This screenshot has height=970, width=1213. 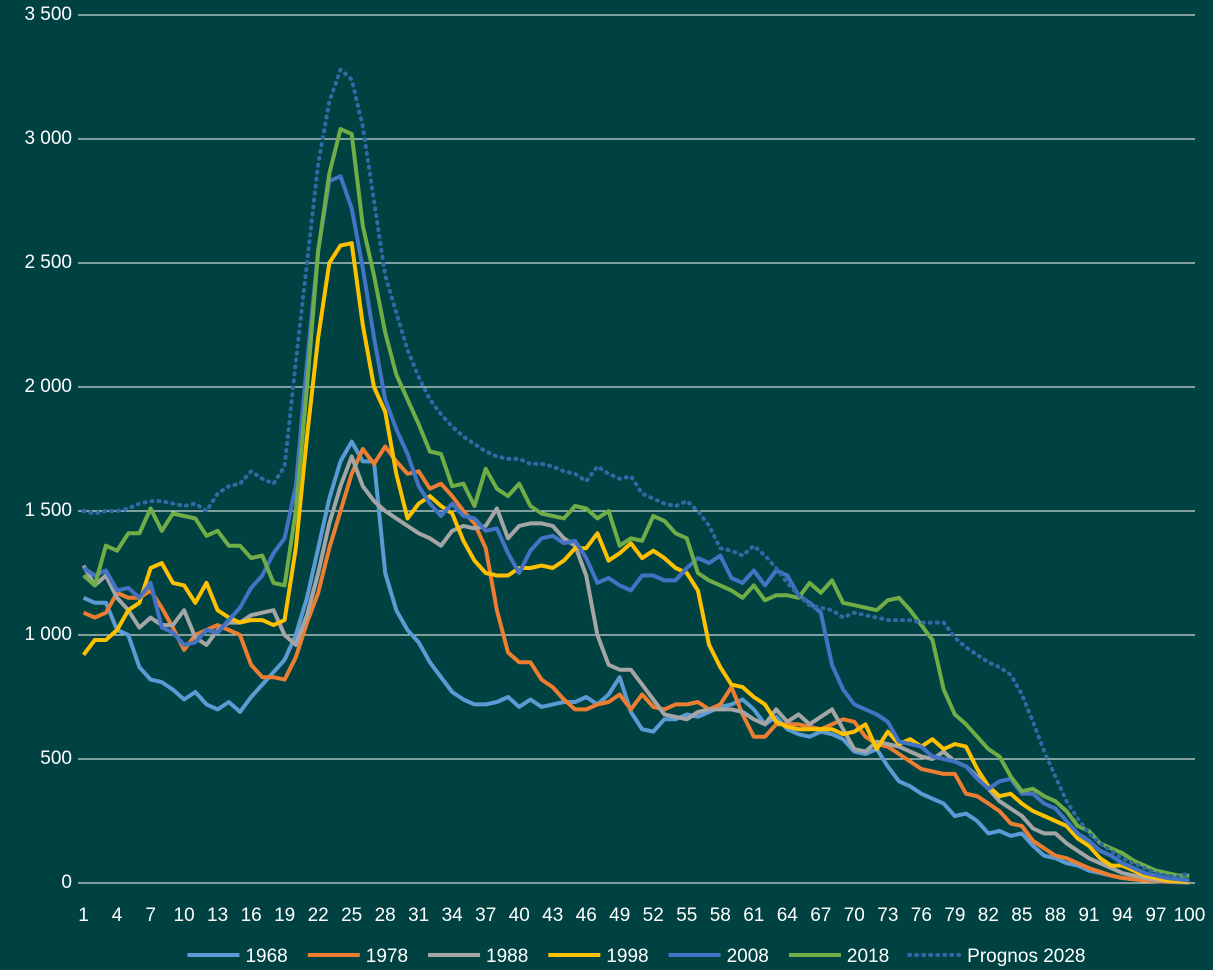 I want to click on x-tick-label: 19, so click(x=284, y=915).